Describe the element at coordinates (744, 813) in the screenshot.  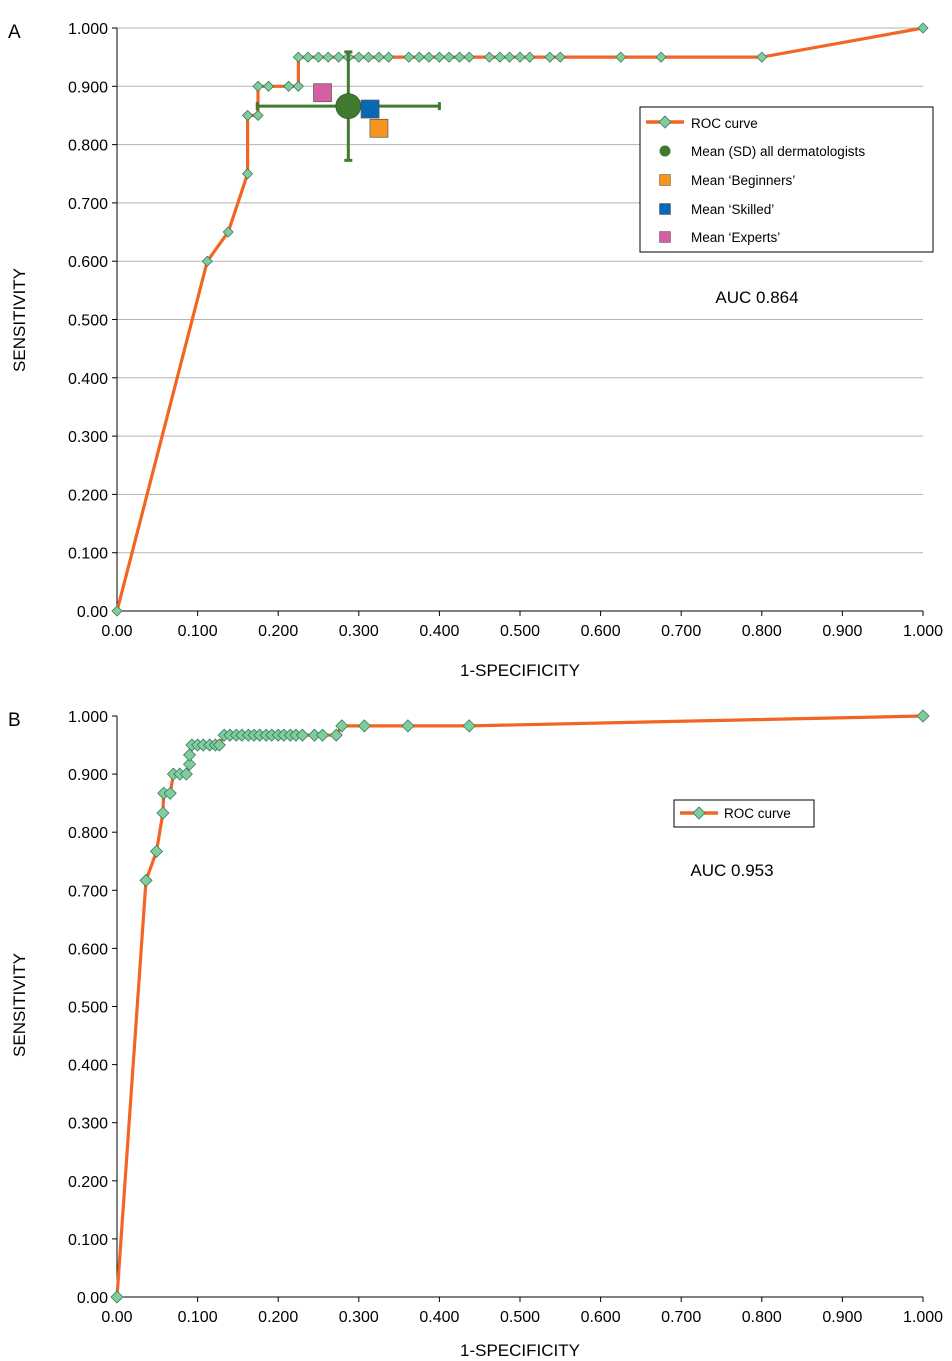
I see `legend-b: ROC curve` at that location.